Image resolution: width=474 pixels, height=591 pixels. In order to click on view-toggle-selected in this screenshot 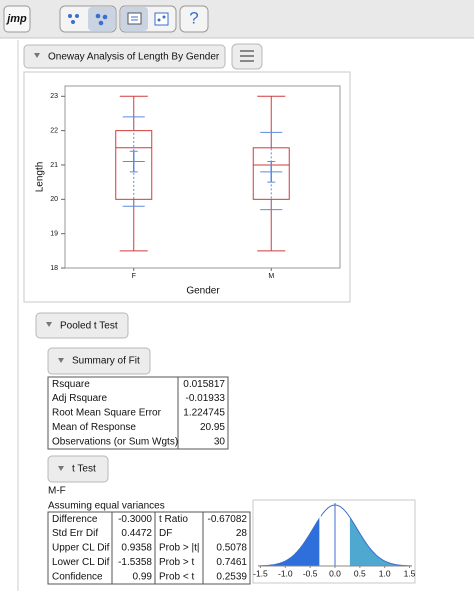, I will do `click(101, 19)`.